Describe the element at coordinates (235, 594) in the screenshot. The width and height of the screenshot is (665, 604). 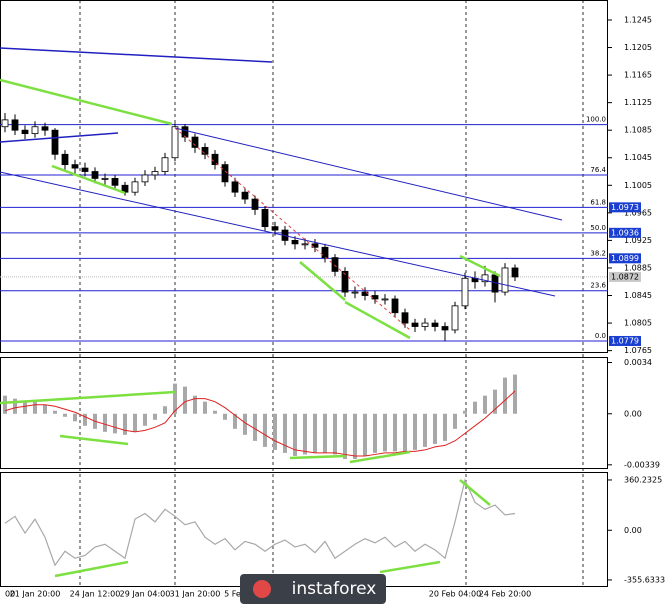
I see `x-tick-label: 5 Feb` at that location.